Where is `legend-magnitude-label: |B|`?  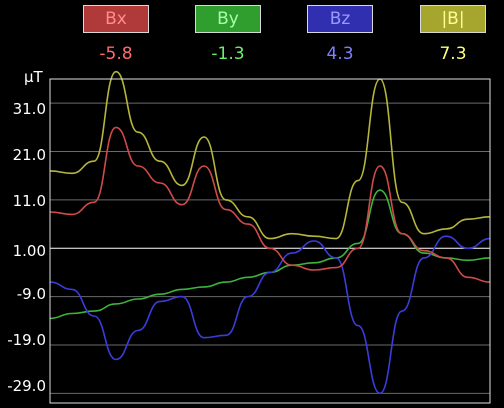
legend-magnitude-label: |B| is located at coordinates (453, 19).